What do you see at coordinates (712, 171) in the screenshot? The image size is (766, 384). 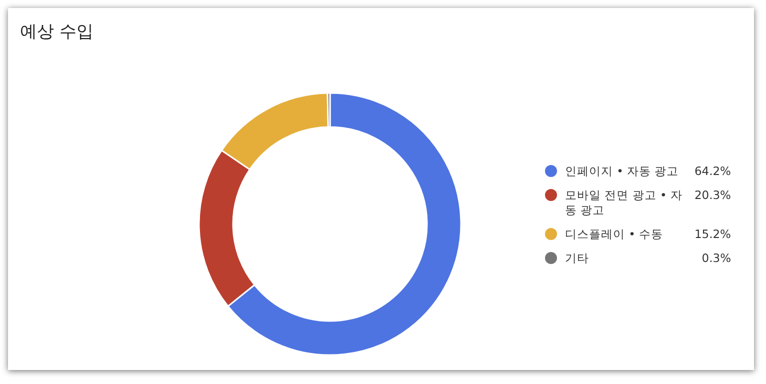 I see `data-label: 64.2%` at bounding box center [712, 171].